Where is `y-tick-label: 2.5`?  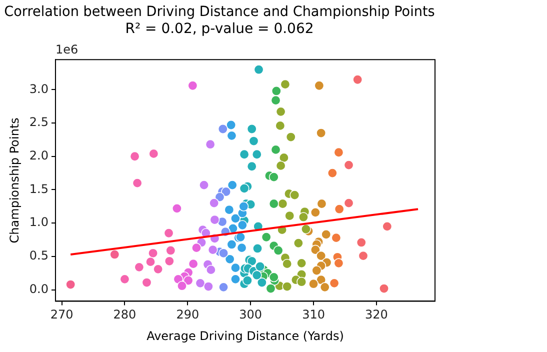 y-tick-label: 2.5 is located at coordinates (38, 122).